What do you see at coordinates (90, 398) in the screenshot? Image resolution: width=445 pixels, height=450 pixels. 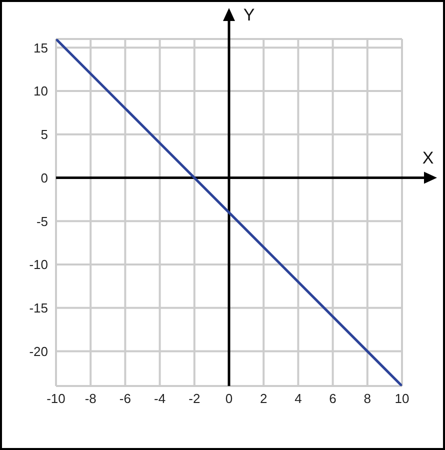 I see `x-tick-label: -8` at bounding box center [90, 398].